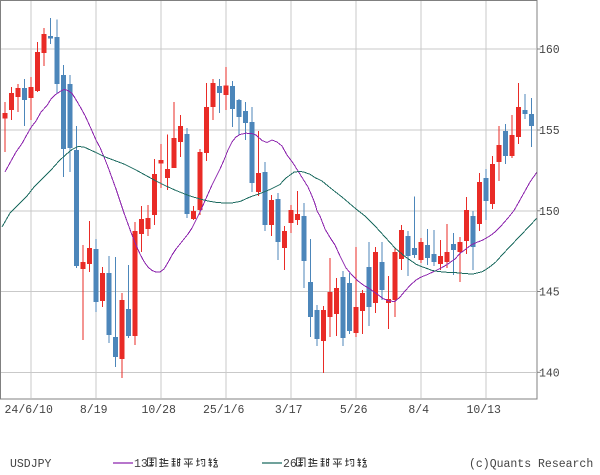 The image size is (600, 475). Describe the element at coordinates (94, 410) in the screenshot. I see `svg-text: 8/19` at that location.